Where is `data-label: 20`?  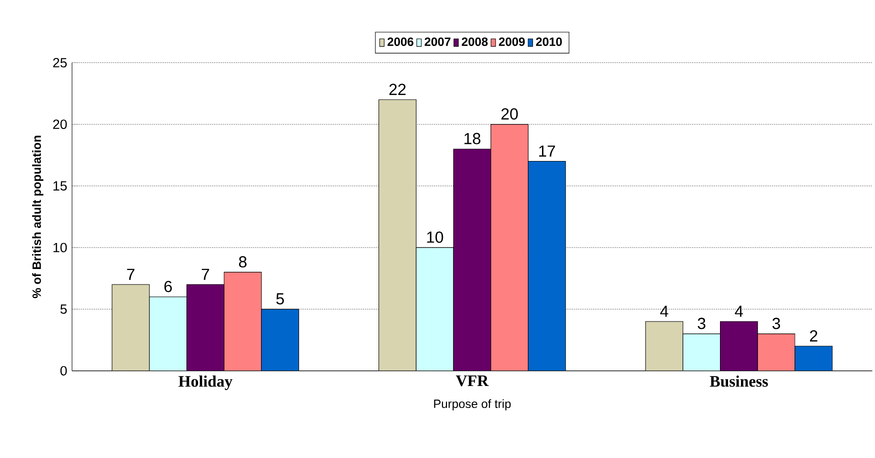 data-label: 20 is located at coordinates (509, 114).